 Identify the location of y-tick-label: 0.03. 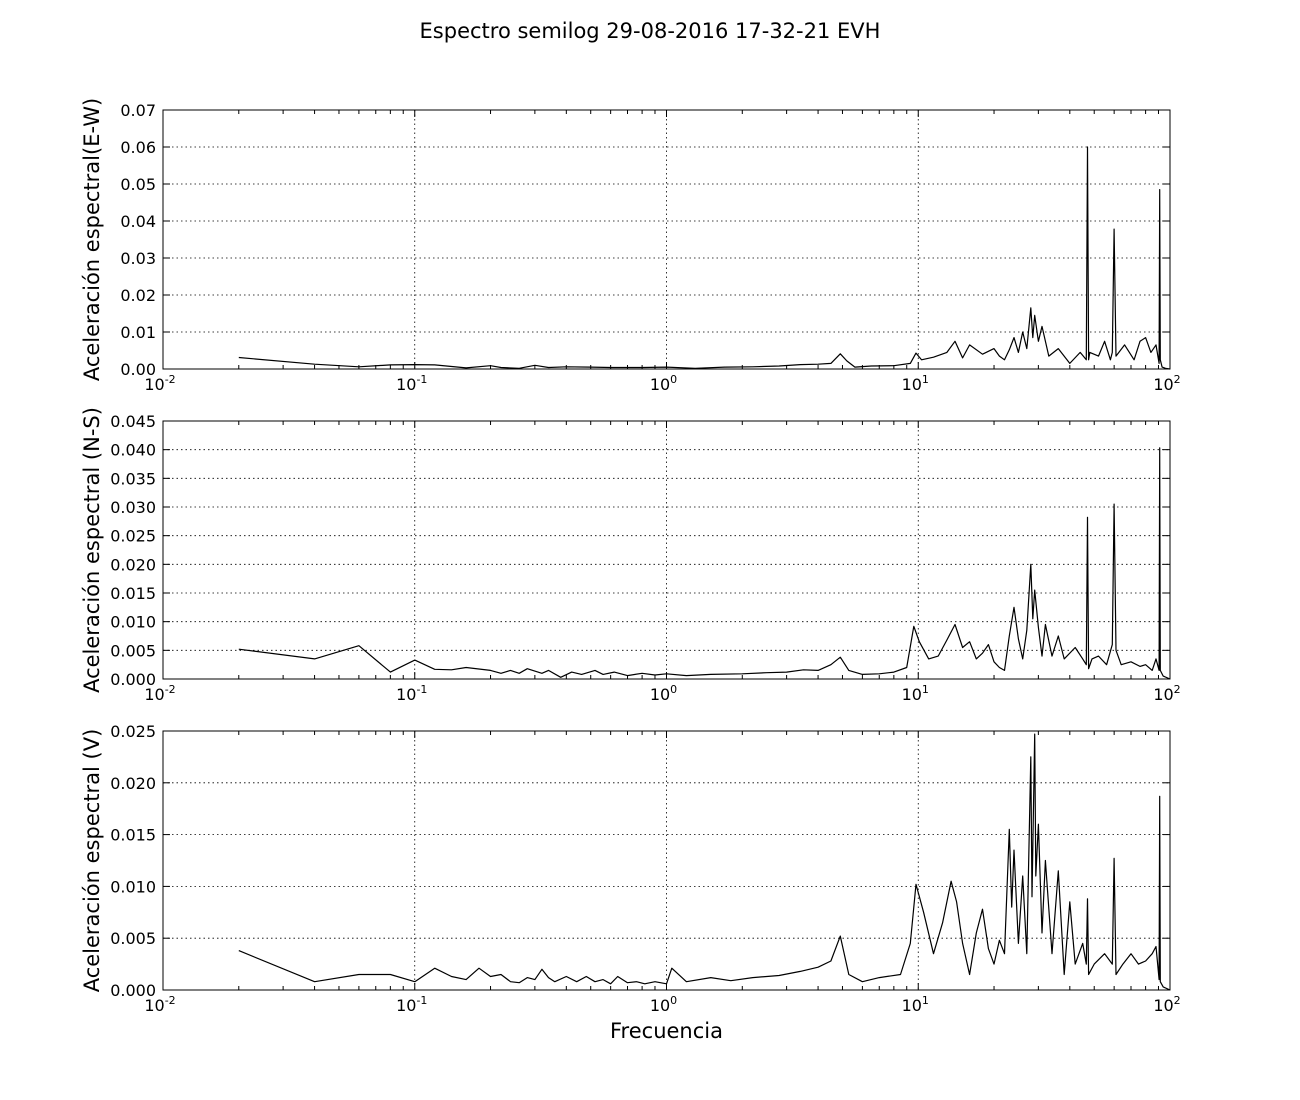
(138, 258).